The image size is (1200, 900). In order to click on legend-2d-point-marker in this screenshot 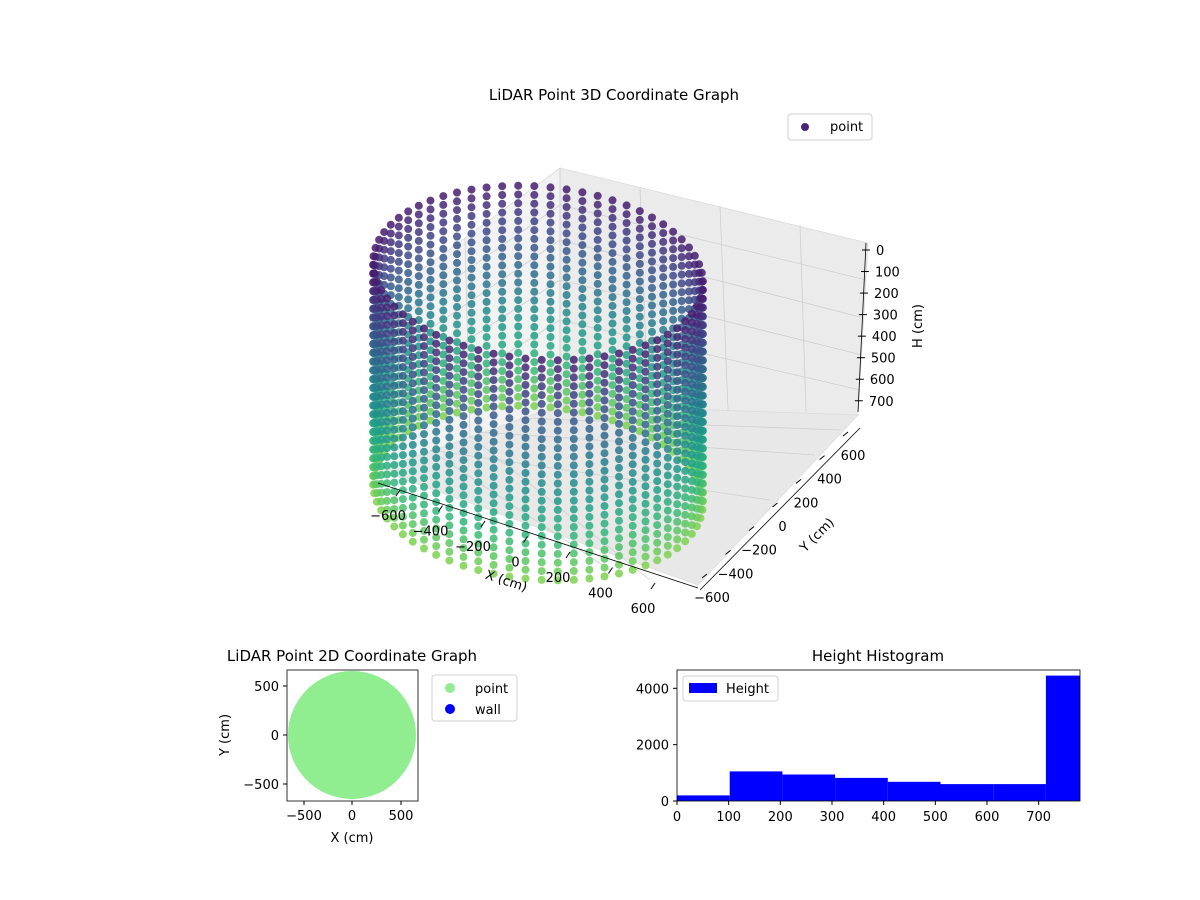, I will do `click(450, 688)`.